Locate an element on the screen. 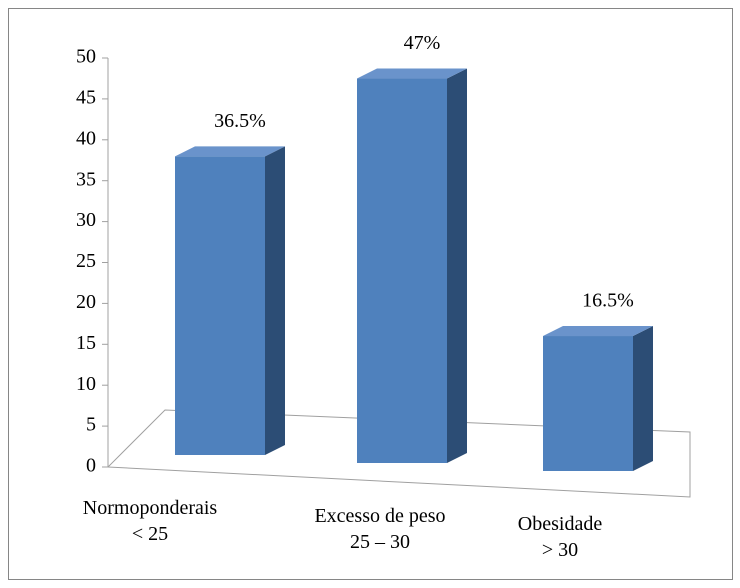  value-label: 47% is located at coordinates (422, 43).